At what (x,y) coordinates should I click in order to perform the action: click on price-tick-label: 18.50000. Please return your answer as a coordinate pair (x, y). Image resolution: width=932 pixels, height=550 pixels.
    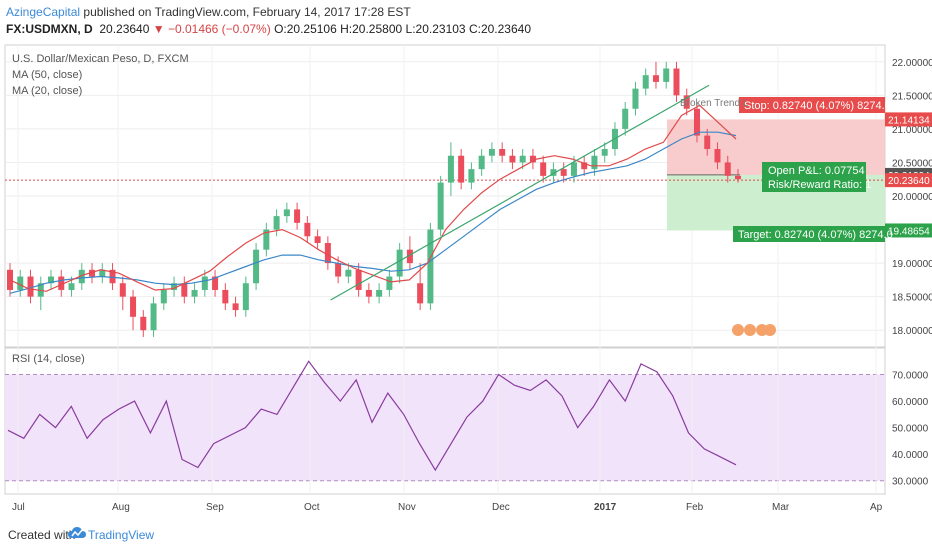
    Looking at the image, I should click on (912, 298).